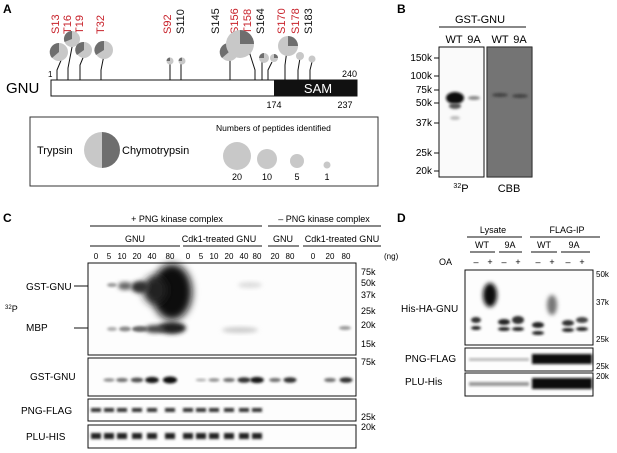 This screenshot has width=617, height=453. Describe the element at coordinates (214, 256) in the screenshot. I see `c-amount-8: 10` at that location.